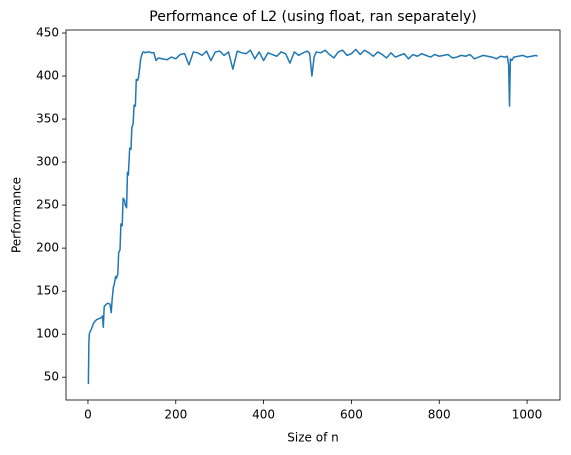 Image resolution: width=571 pixels, height=455 pixels. Describe the element at coordinates (88, 415) in the screenshot. I see `x-tick-label: 0` at that location.